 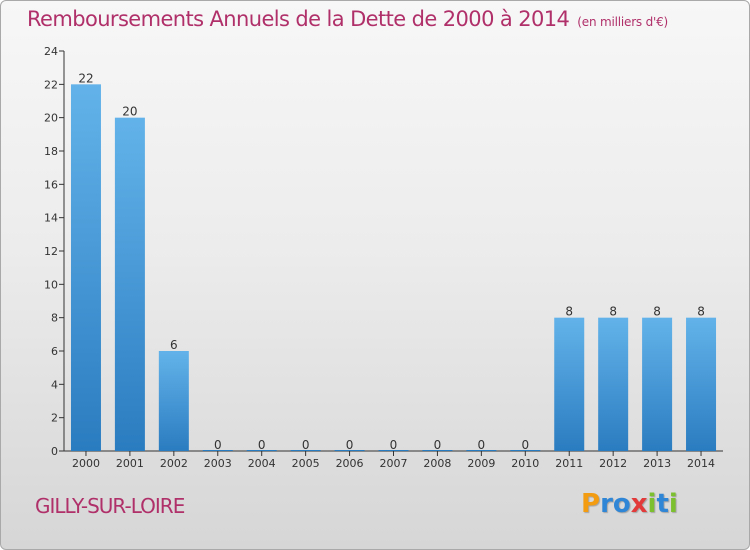 I want to click on y-tick-label-22: 22, so click(x=51, y=84).